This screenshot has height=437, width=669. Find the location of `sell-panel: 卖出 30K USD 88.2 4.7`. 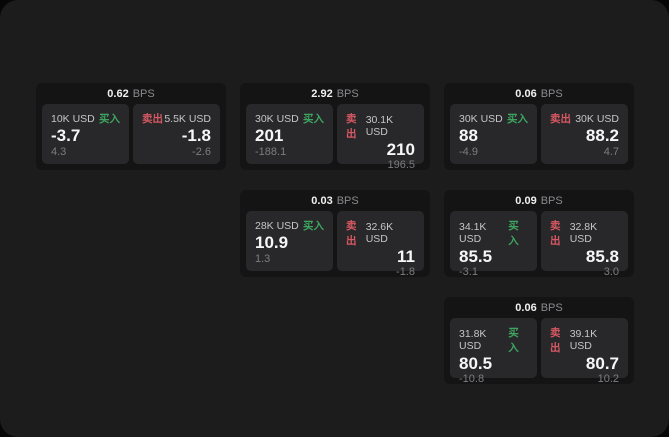

sell-panel: 卖出 30K USD 88.2 4.7 is located at coordinates (584, 134).